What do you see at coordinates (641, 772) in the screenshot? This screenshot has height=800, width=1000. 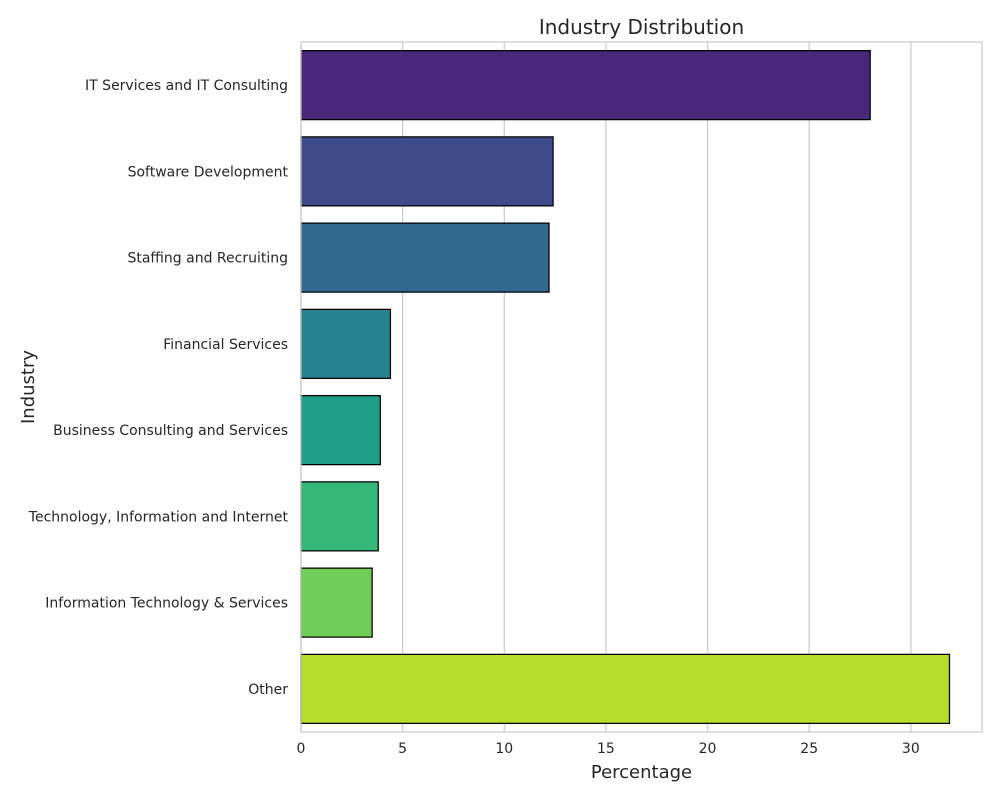 I see `x-axis-title: Percentage` at bounding box center [641, 772].